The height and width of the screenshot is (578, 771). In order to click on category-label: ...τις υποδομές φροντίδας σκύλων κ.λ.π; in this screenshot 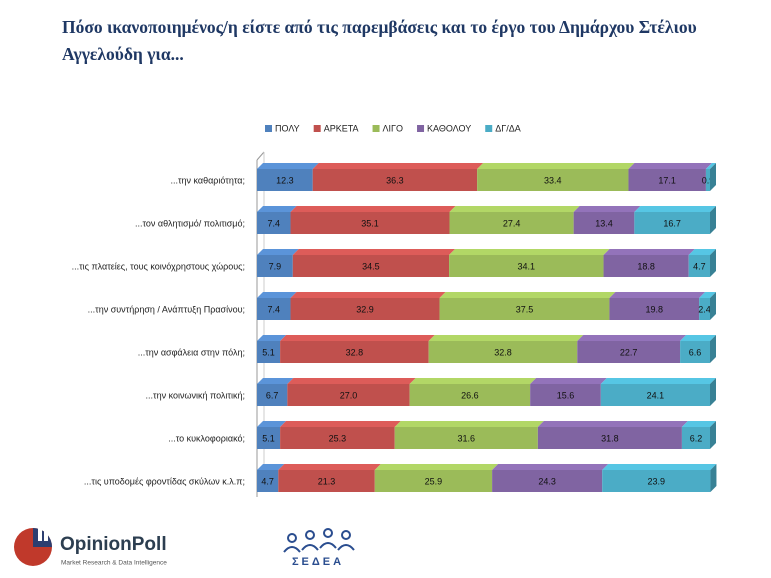, I will do `click(164, 481)`.